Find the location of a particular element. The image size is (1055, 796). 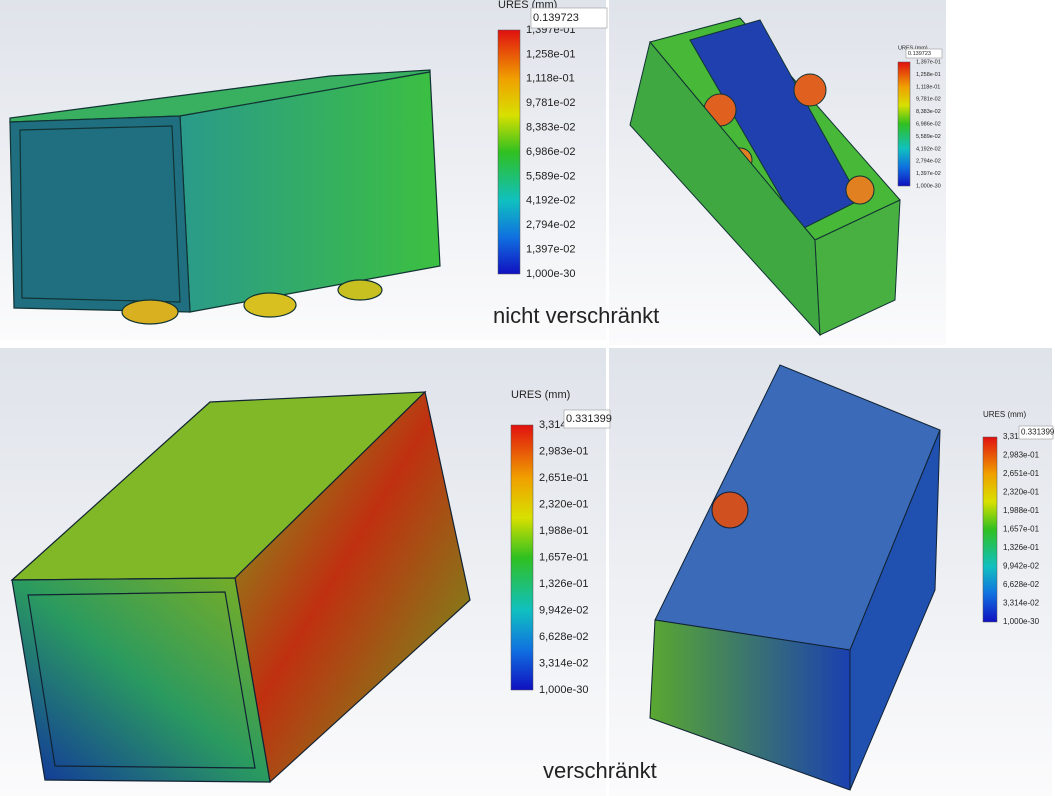

caption: nicht verschränkt is located at coordinates (576, 315).